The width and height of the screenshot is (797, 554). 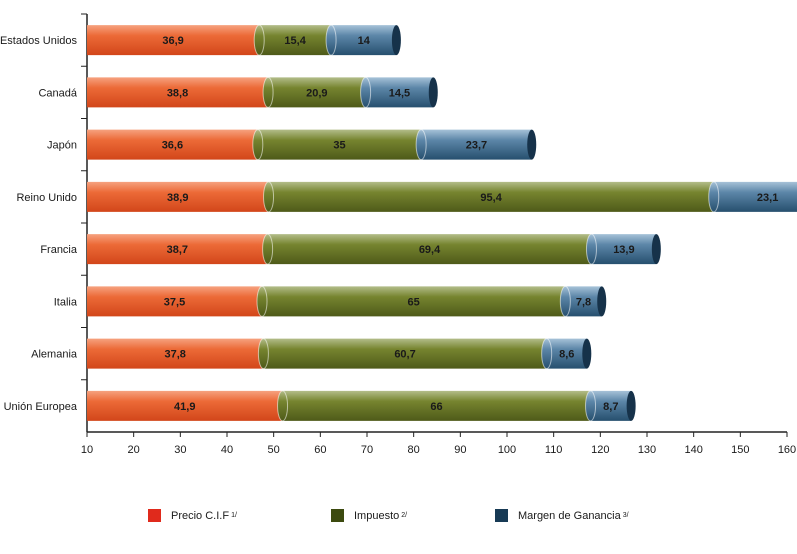 What do you see at coordinates (460, 450) in the screenshot?
I see `x-tick-label: 90` at bounding box center [460, 450].